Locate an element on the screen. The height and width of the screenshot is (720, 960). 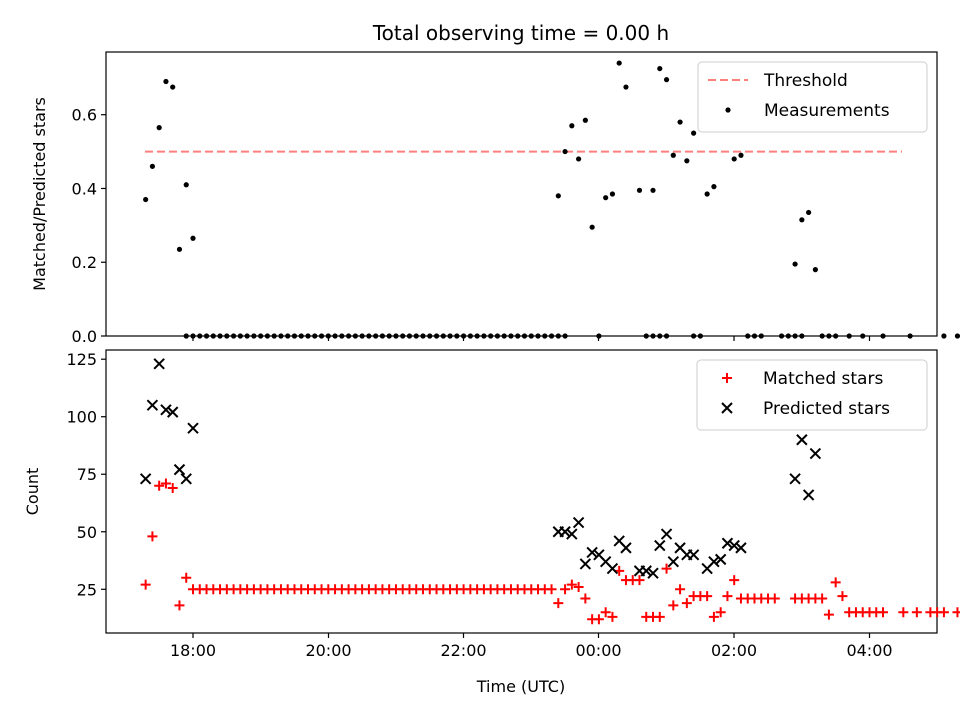
y-tick-label: 0.4 is located at coordinates (84, 188).